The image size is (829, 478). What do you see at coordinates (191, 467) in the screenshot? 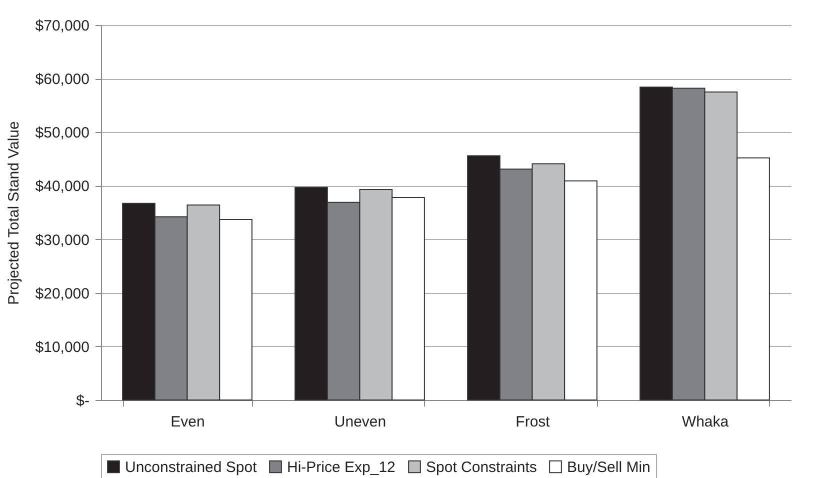
I see `legend-label: Unconstrained Spot` at bounding box center [191, 467].